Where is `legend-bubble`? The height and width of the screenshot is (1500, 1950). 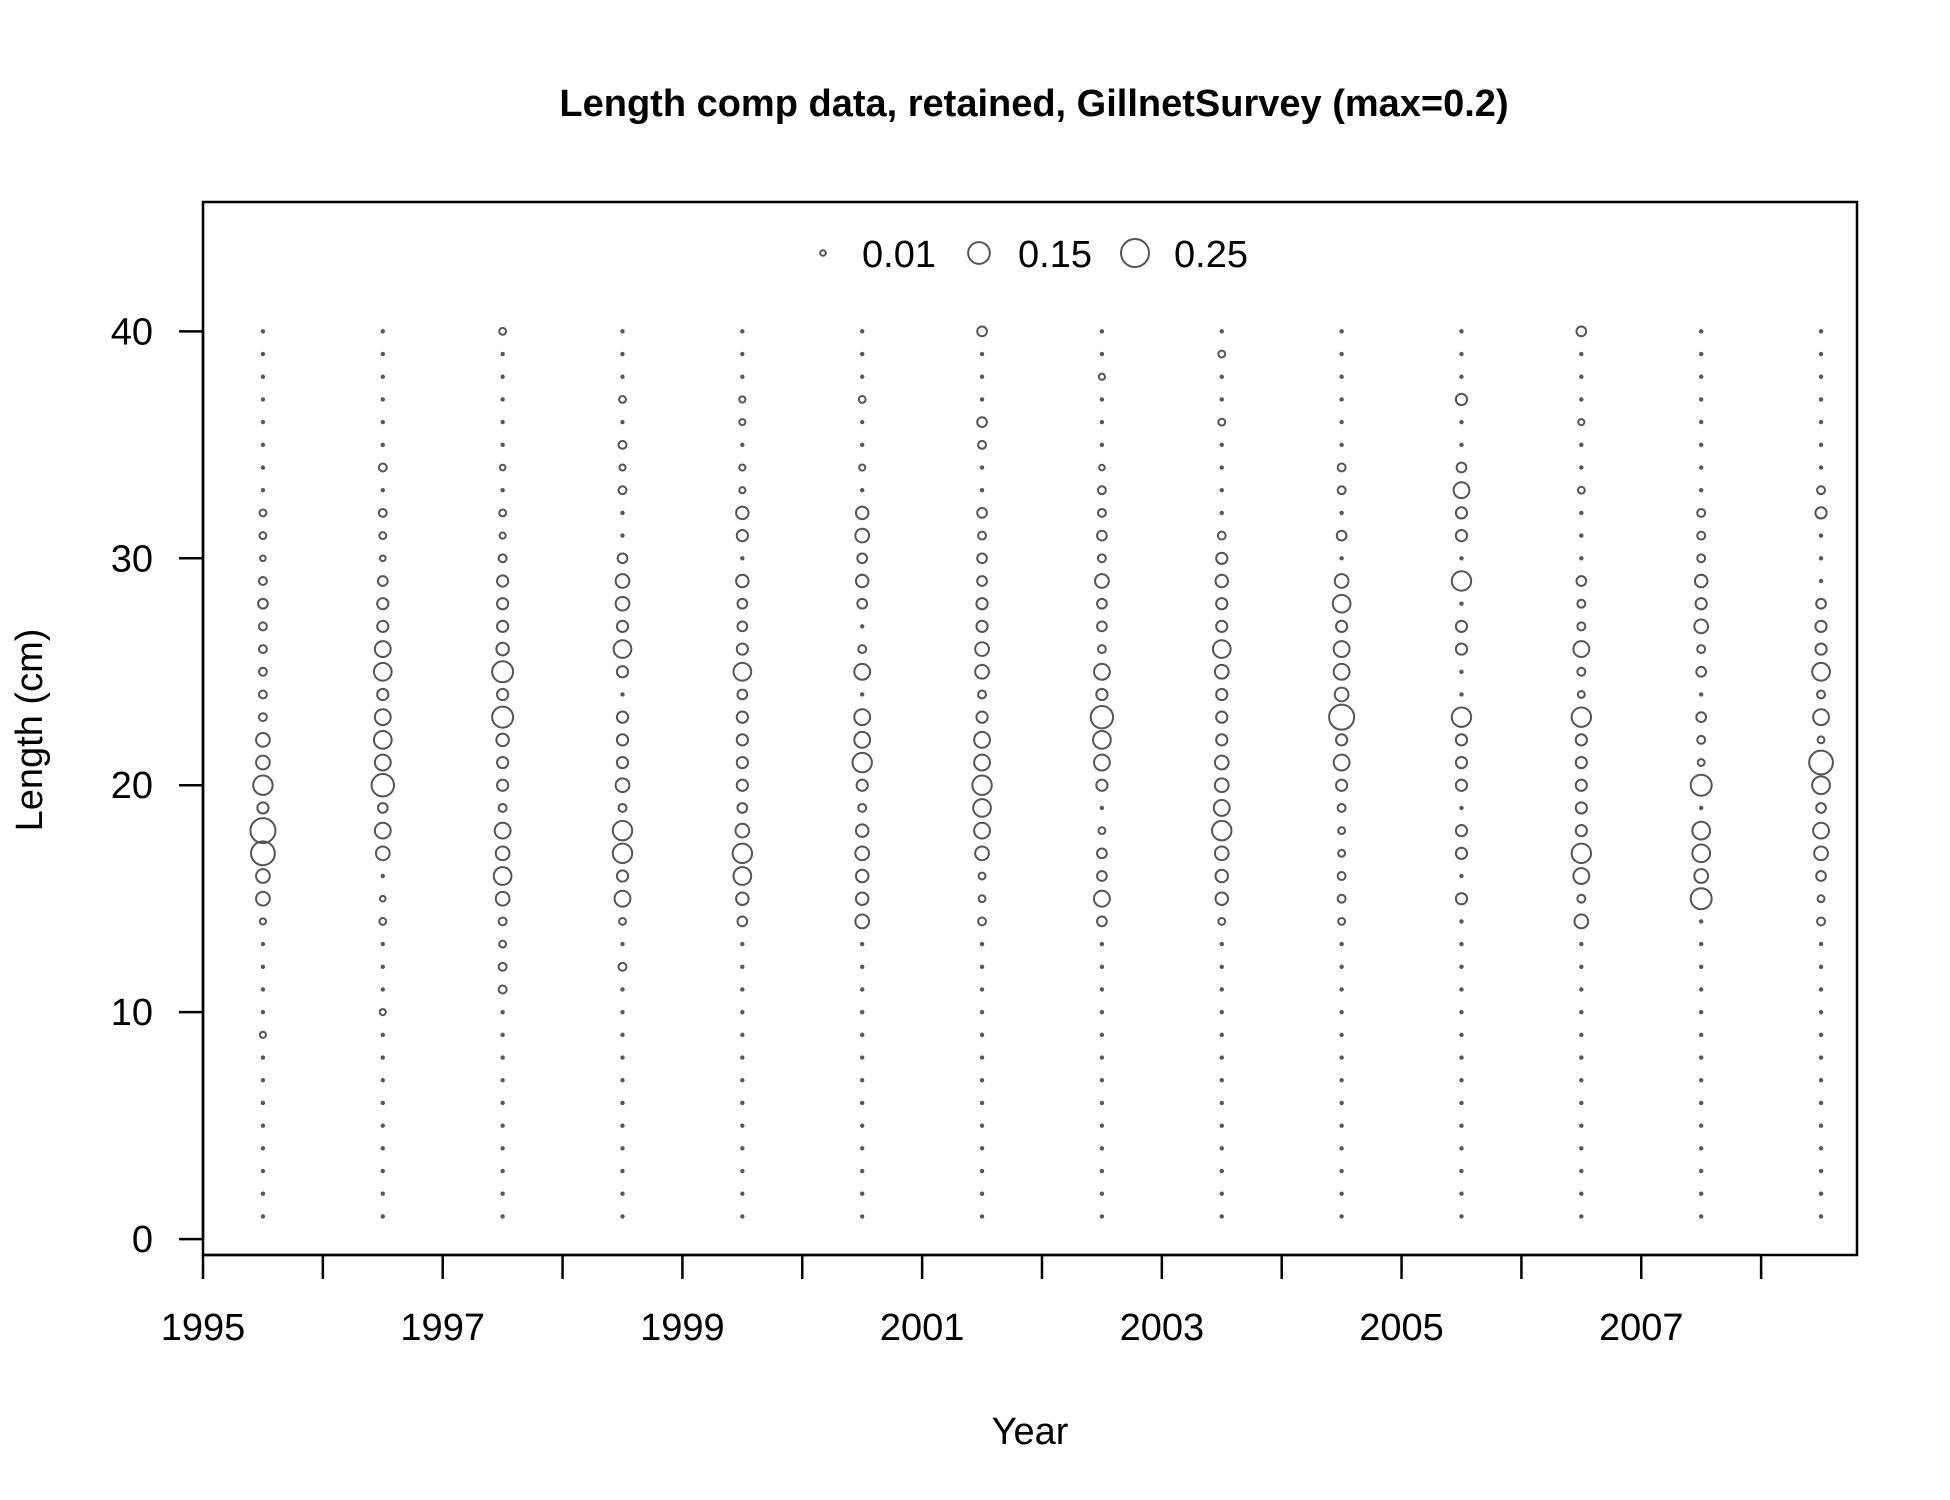
legend-bubble is located at coordinates (1135, 253).